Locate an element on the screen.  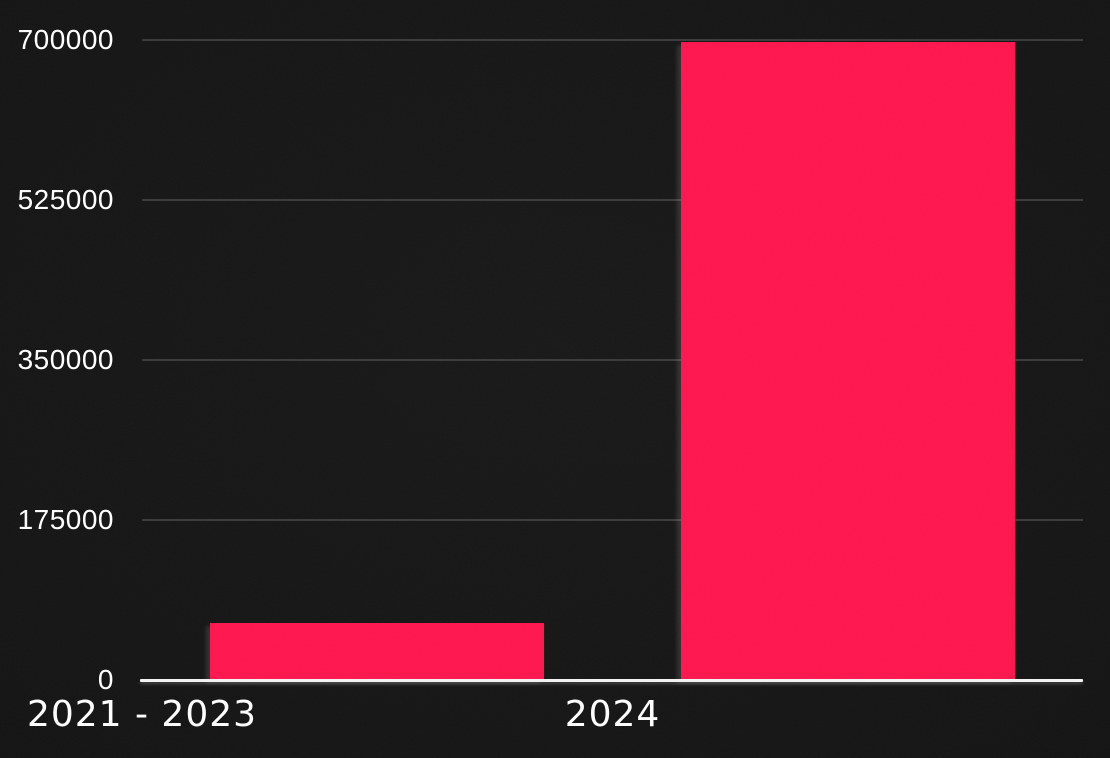
y-axis-tick-label: 350000 is located at coordinates (65, 359).